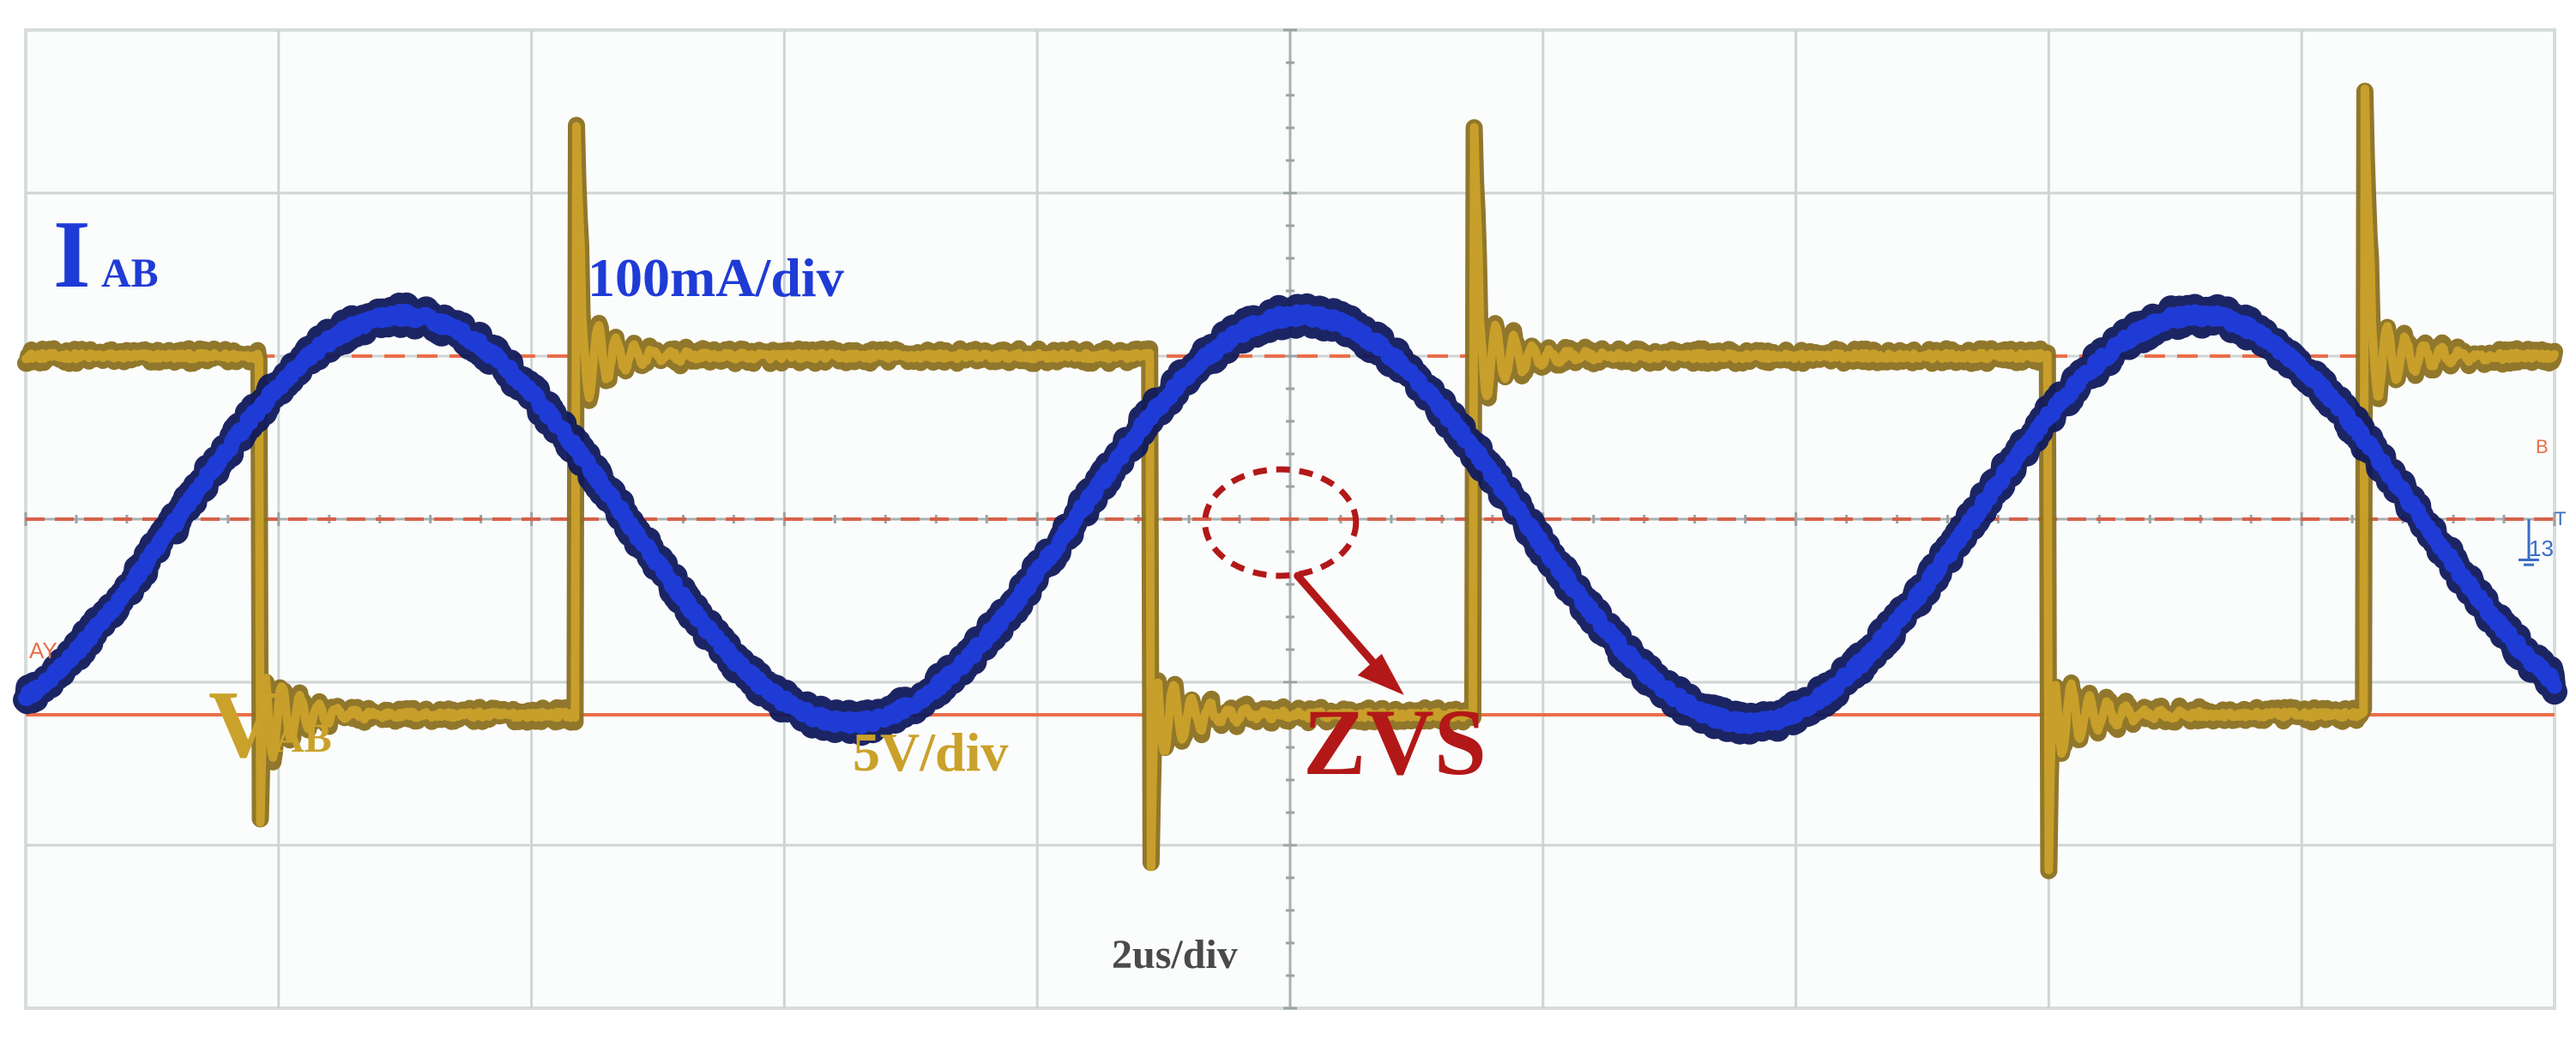 The image size is (2576, 1040). I want to click on time-scale-label: 2us/div, so click(1175, 954).